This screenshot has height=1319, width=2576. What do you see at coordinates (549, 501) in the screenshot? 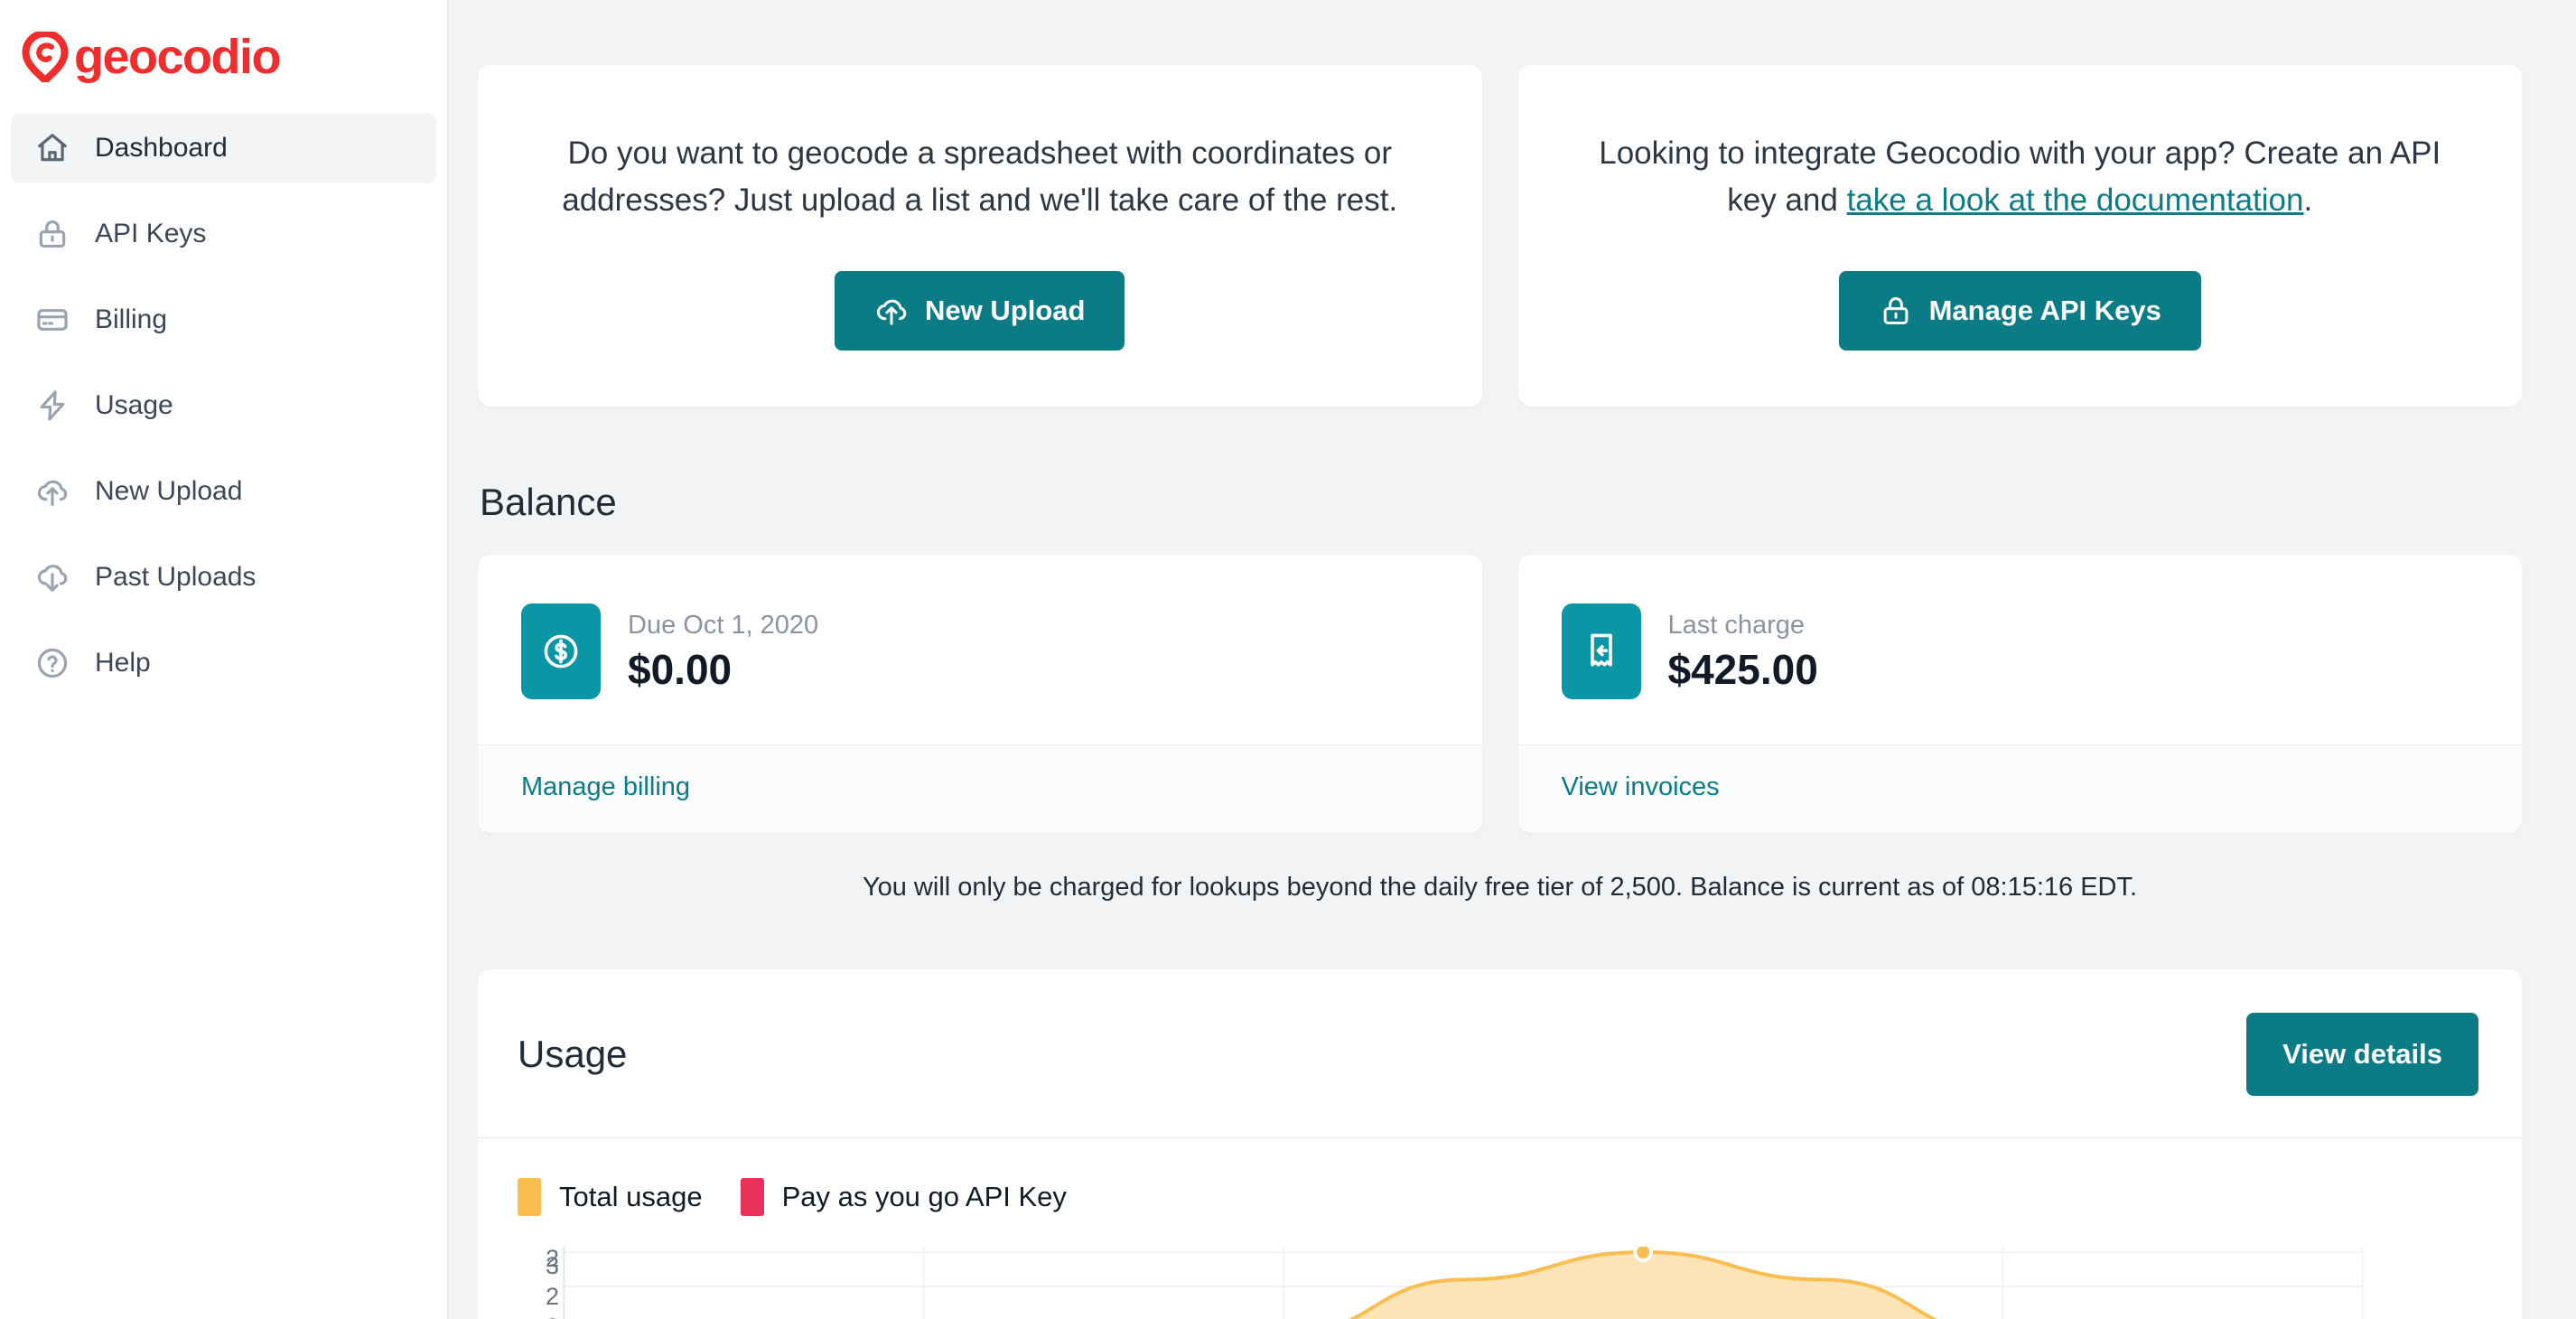
I see `balance-heading: Balance` at bounding box center [549, 501].